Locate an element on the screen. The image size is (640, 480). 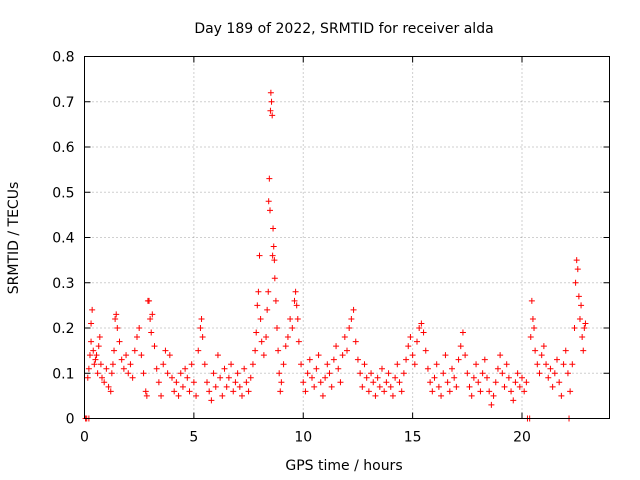
y-tick-label: 0 is located at coordinates (70, 420).